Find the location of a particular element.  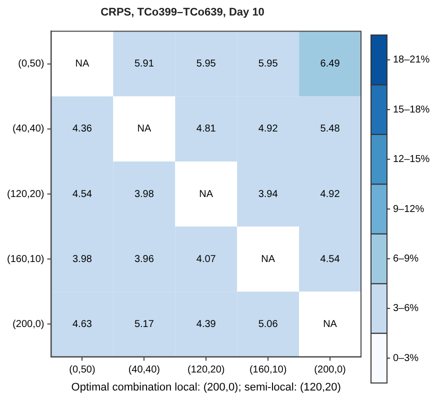

chart-title: CRPS, TCo399–TCo639, Day 10 is located at coordinates (182, 12).